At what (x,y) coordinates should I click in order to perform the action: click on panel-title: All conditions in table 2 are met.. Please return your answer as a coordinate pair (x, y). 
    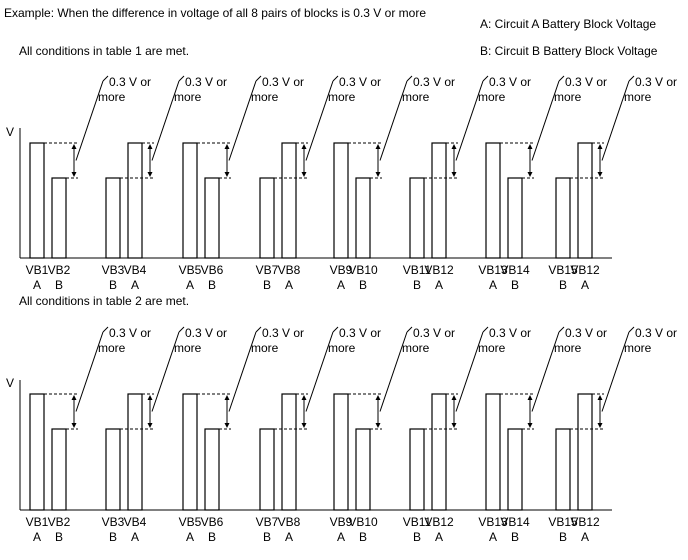
    Looking at the image, I should click on (104, 301).